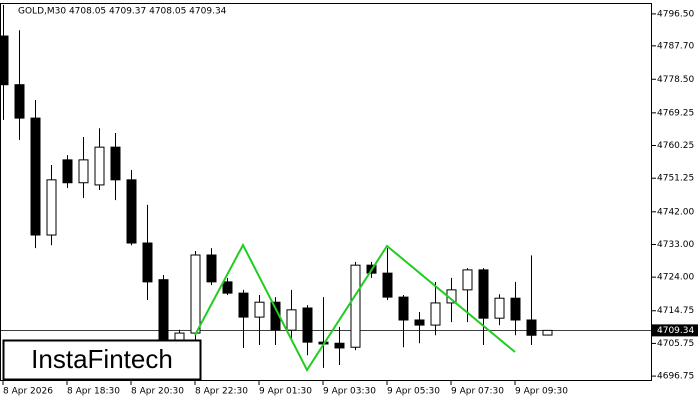  I want to click on y-tick-label: 4796.50, so click(675, 14).